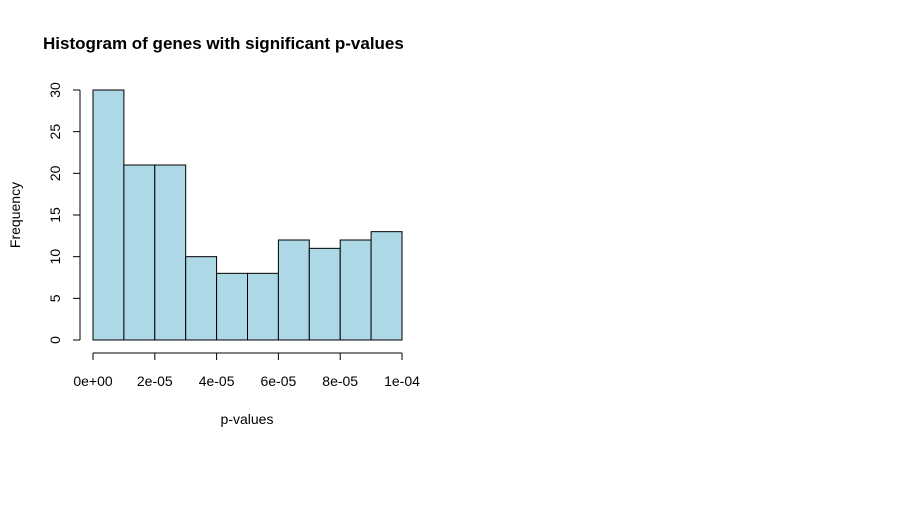 The height and width of the screenshot is (506, 910). What do you see at coordinates (155, 381) in the screenshot?
I see `x-tick-label: 2e-05` at bounding box center [155, 381].